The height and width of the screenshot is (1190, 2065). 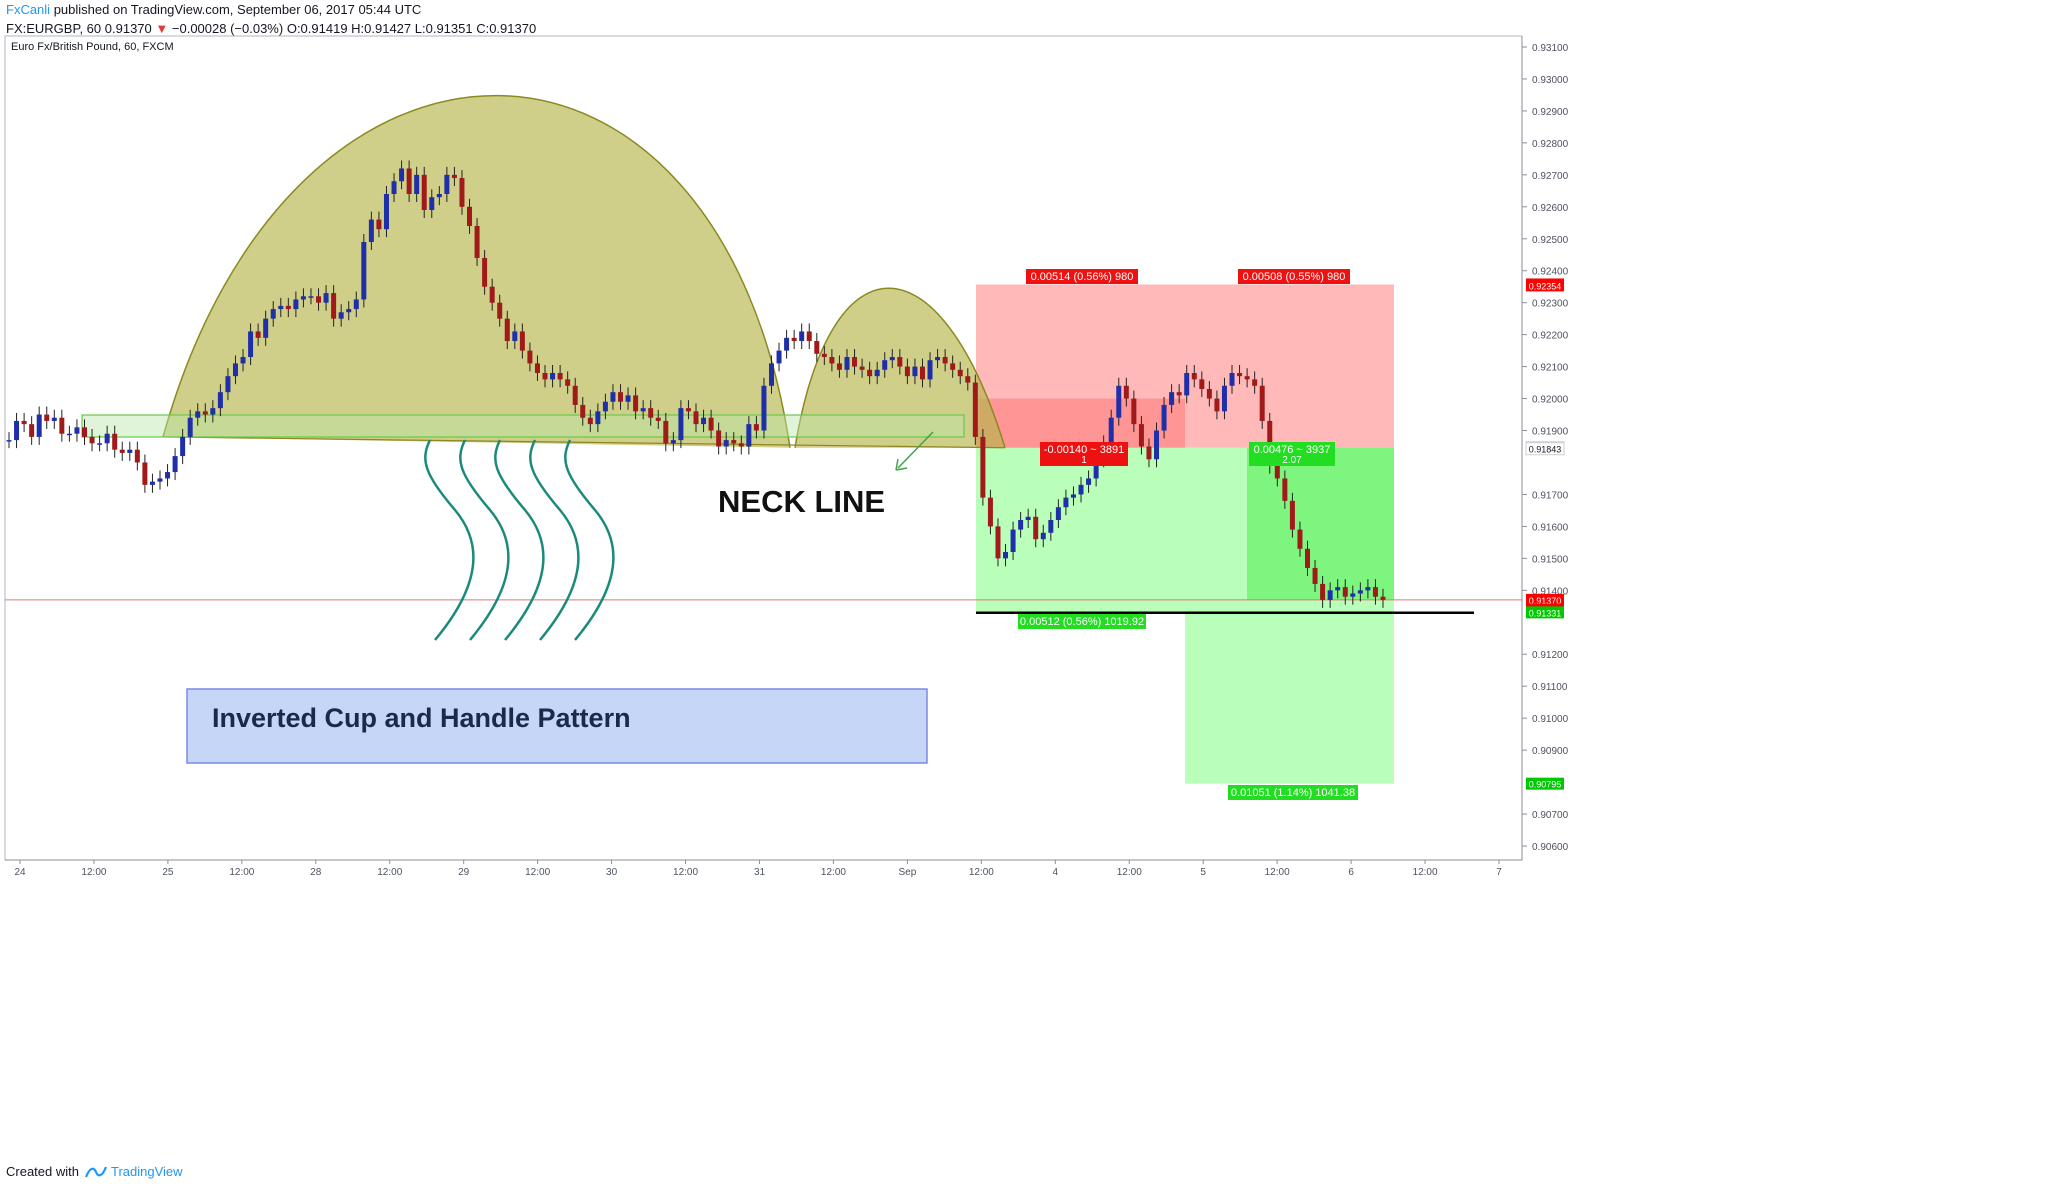 What do you see at coordinates (1550, 719) in the screenshot?
I see `y-tick-label: 0.91000` at bounding box center [1550, 719].